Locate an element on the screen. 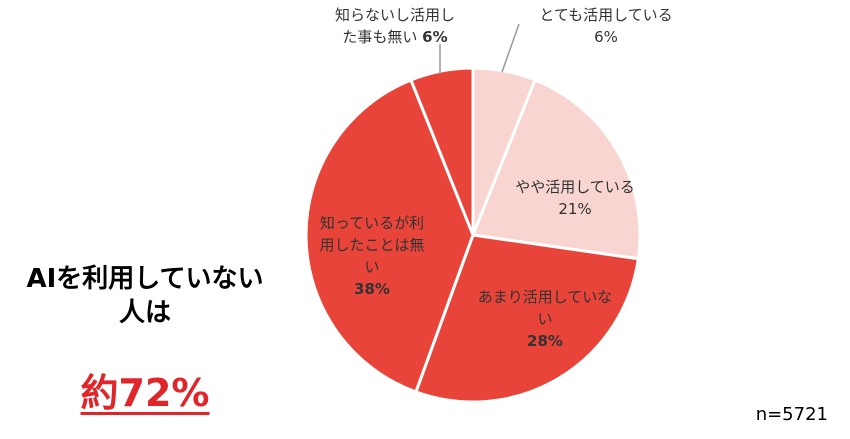 The image size is (850, 439). slice-label: やや活用している 21% is located at coordinates (575, 198).